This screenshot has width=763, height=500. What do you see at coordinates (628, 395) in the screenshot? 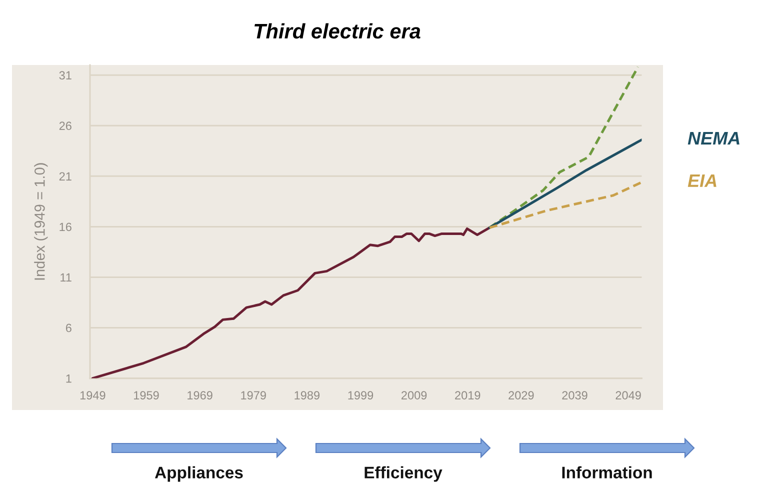
I see `x-tick-label: 2049` at bounding box center [628, 395].